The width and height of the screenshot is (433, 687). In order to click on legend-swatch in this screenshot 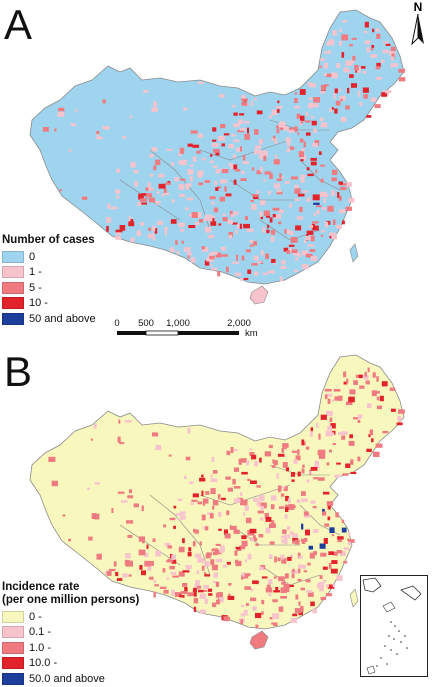, I will do `click(13, 318)`.